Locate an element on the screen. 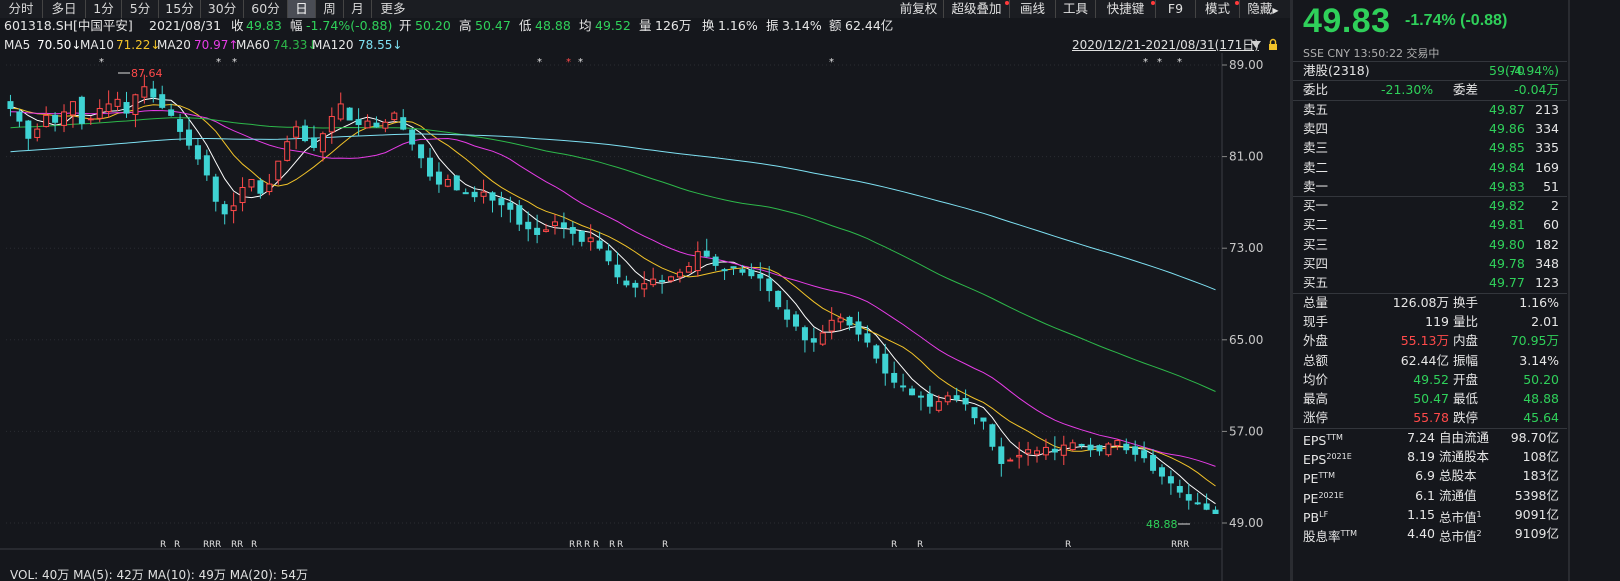 The width and height of the screenshot is (1620, 581). tab-60min: 60分 is located at coordinates (266, 9).